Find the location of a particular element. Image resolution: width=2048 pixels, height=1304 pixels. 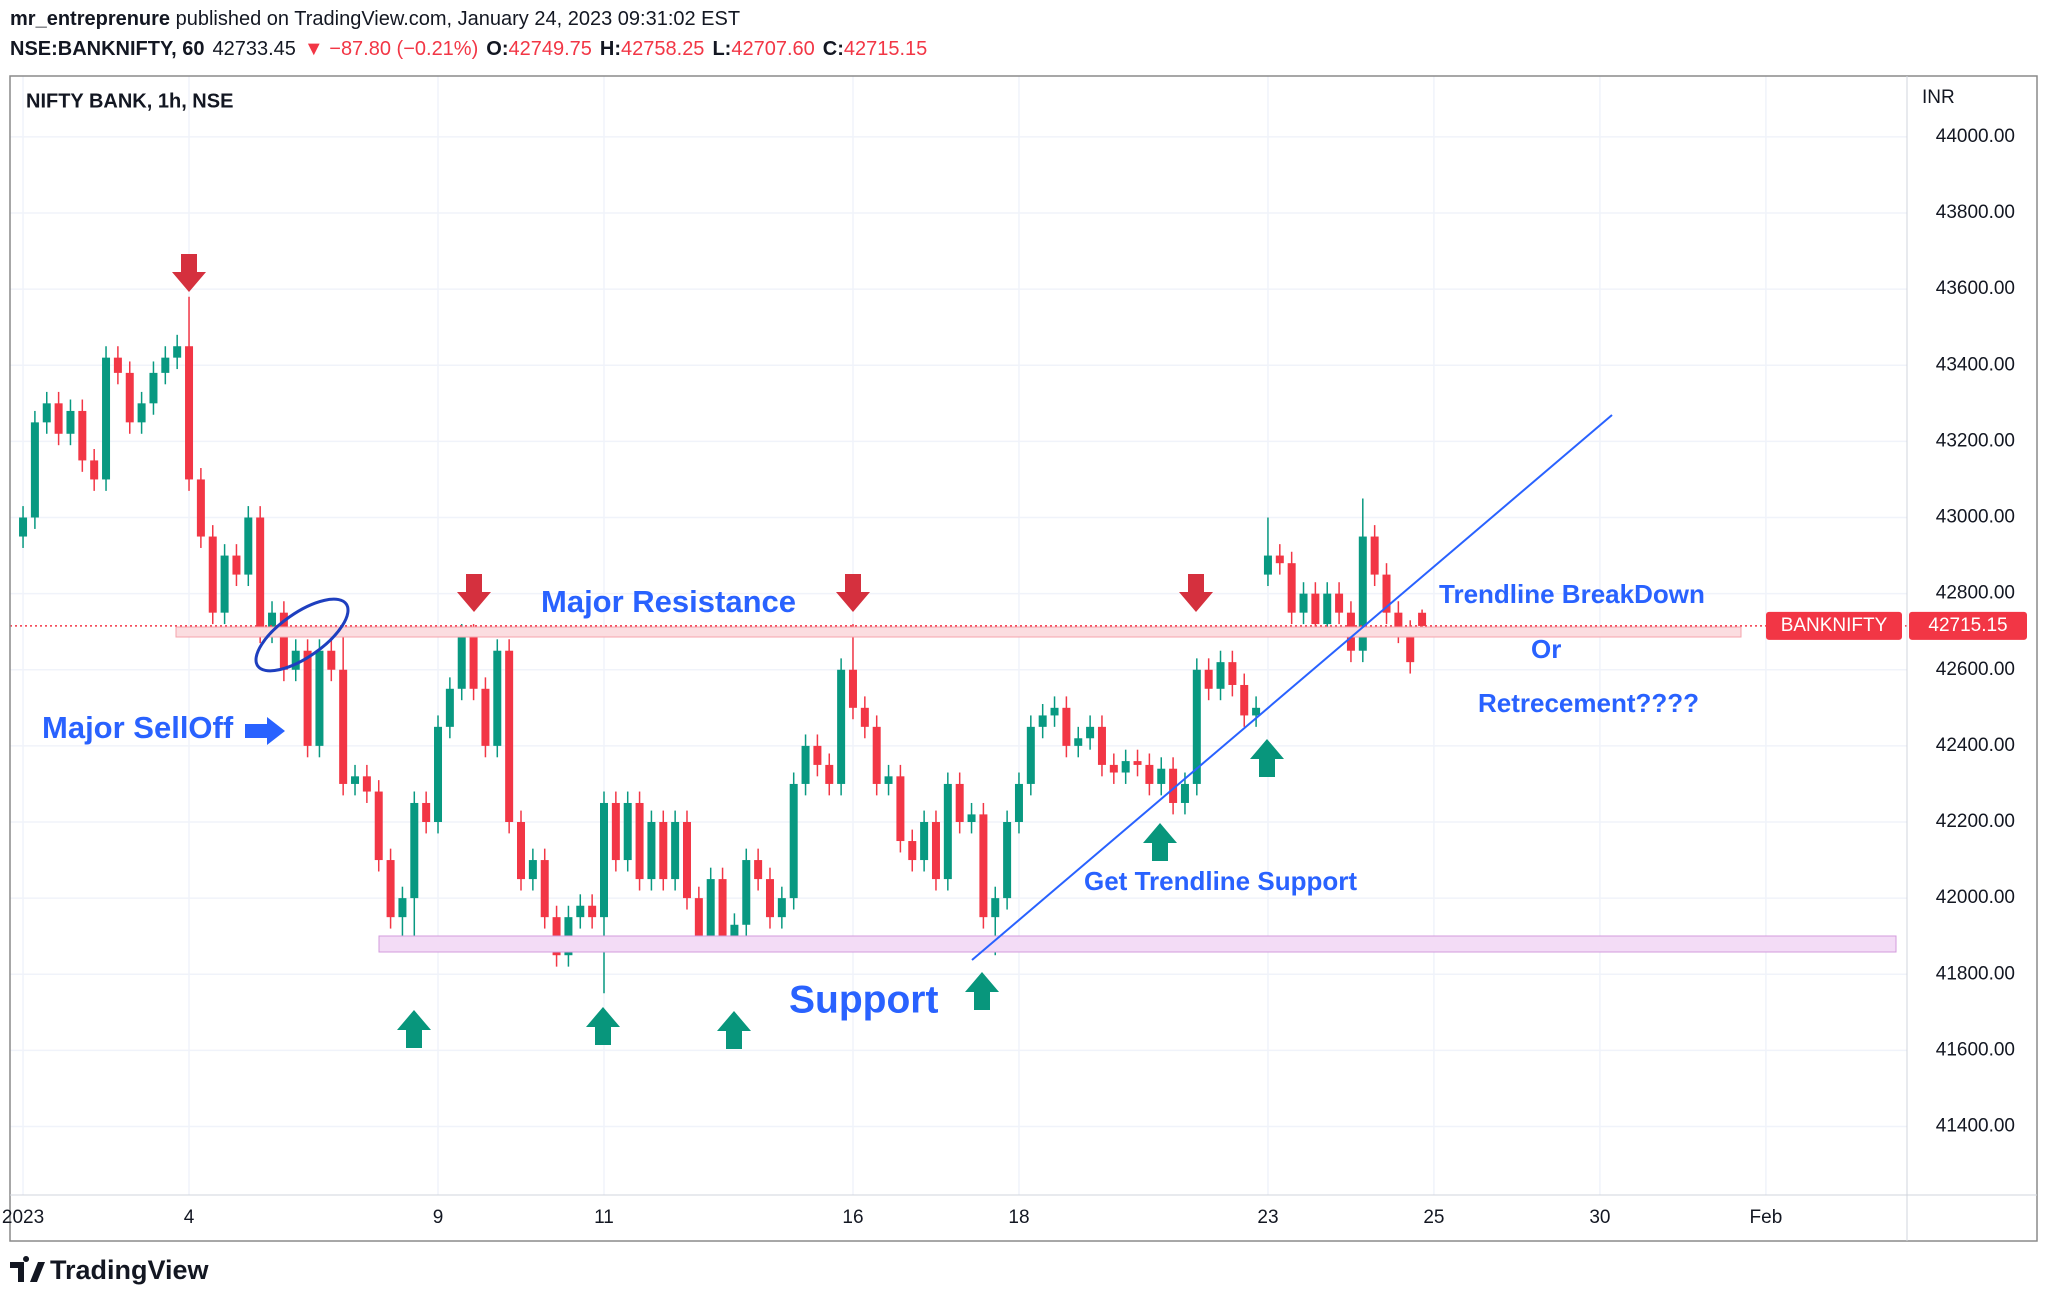

chart-title: NIFTY BANK, 1h, NSE is located at coordinates (129, 101).